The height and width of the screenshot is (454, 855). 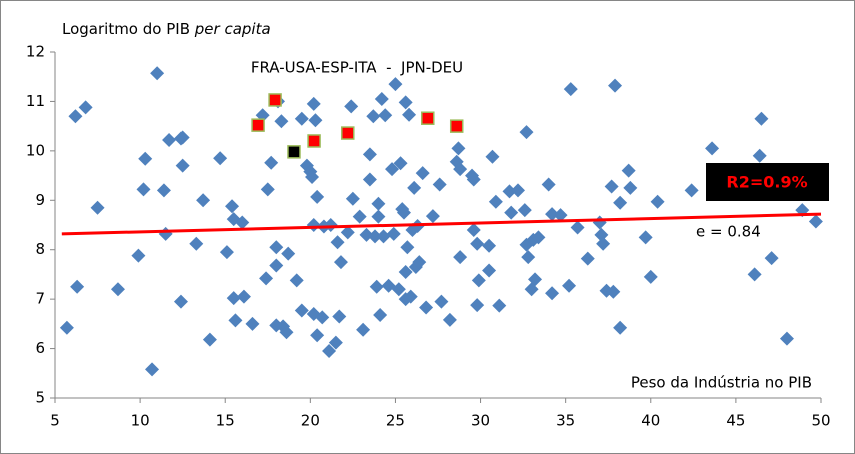 I want to click on title-italic: per capita, so click(x=232, y=29).